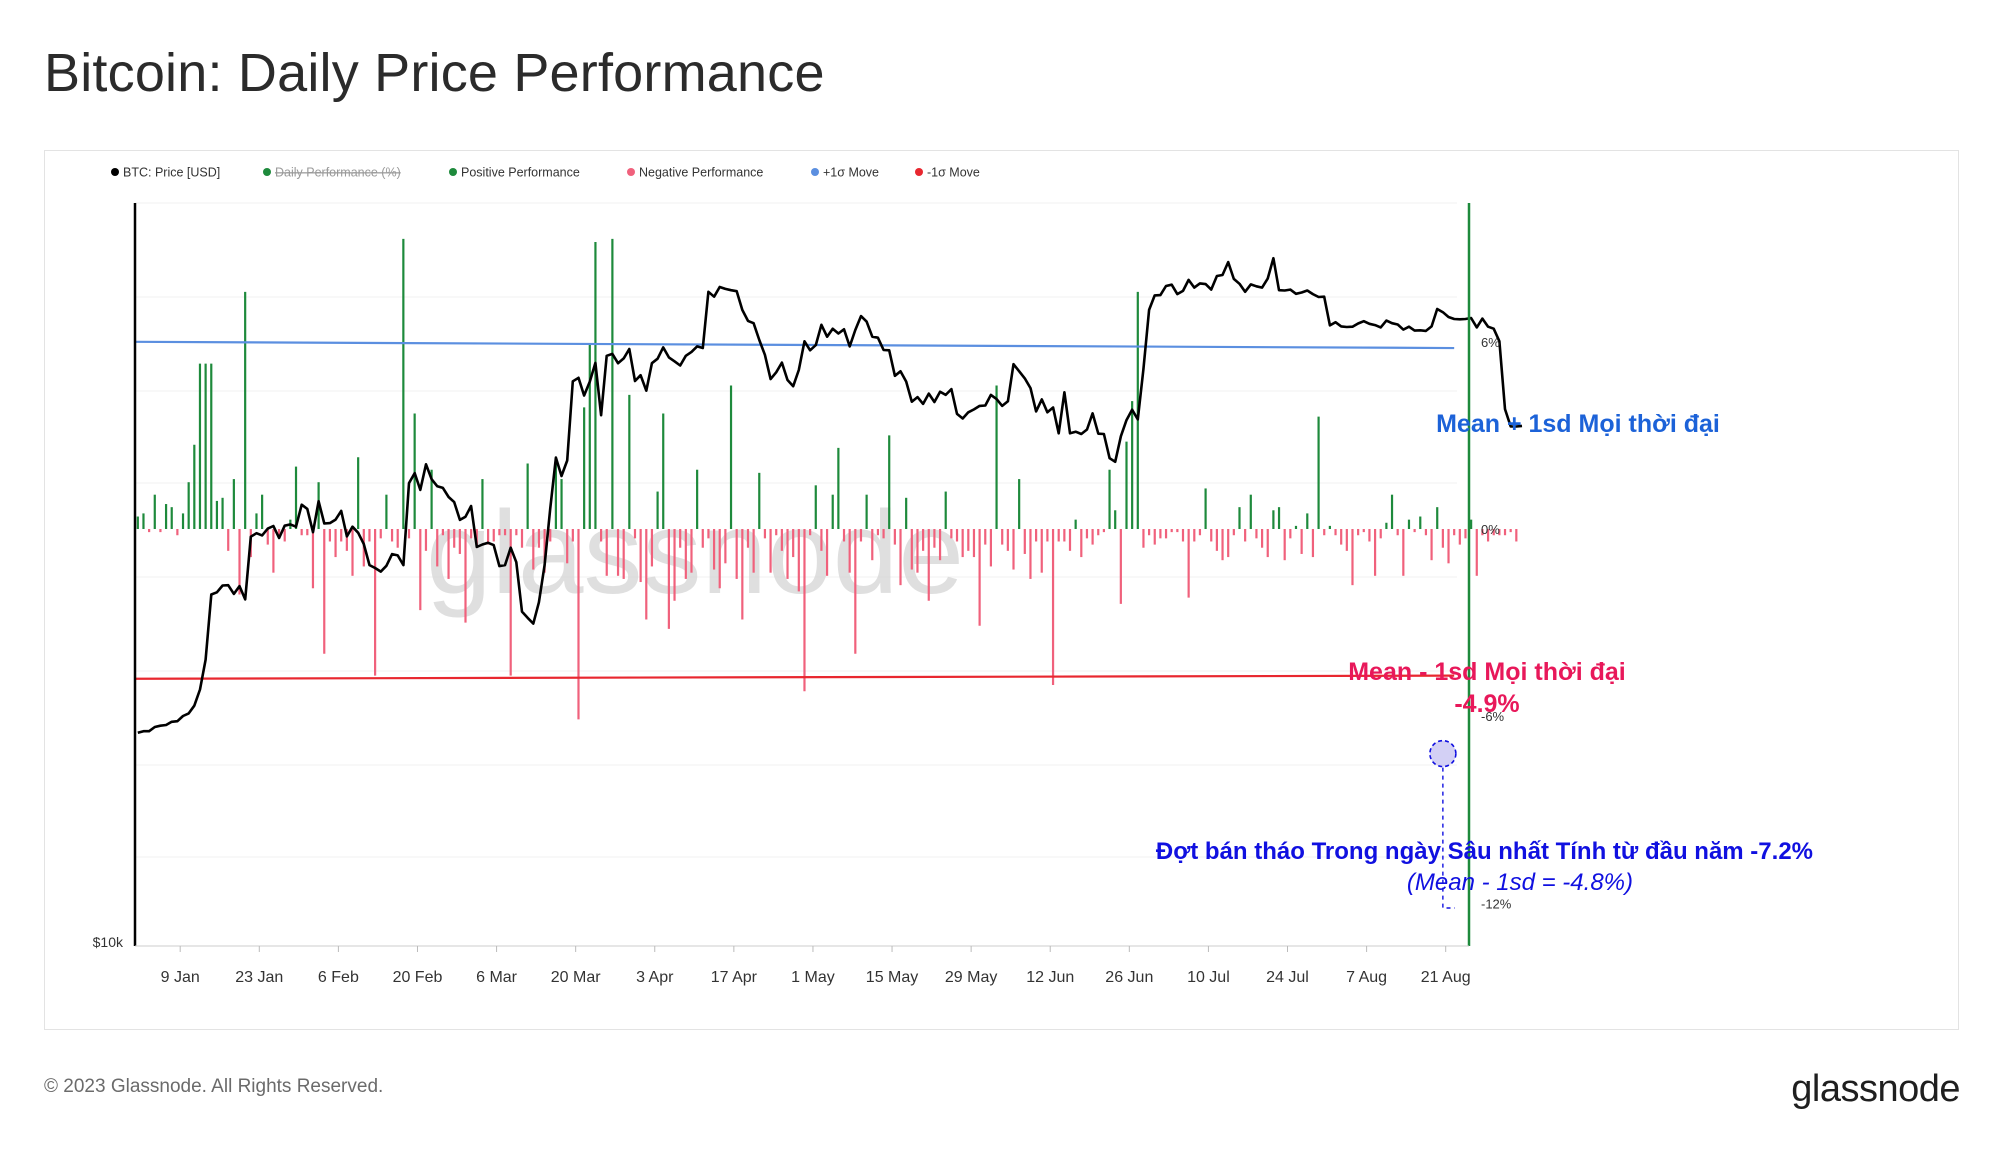  I want to click on x-tick-label: 20 Feb, so click(418, 977).